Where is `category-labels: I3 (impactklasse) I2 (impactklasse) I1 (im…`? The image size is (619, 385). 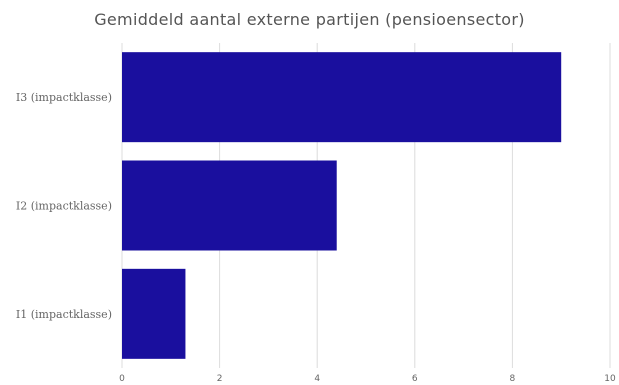
category-labels: I3 (impactklasse) I2 (impactklasse) I1 (im… is located at coordinates (64, 206).